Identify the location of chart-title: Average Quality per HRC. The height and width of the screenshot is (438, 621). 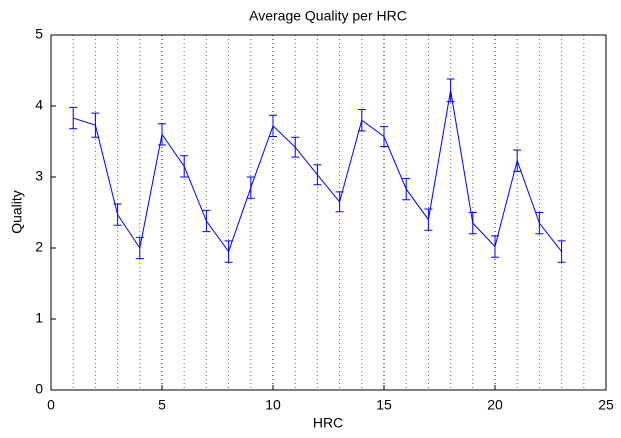
(328, 16).